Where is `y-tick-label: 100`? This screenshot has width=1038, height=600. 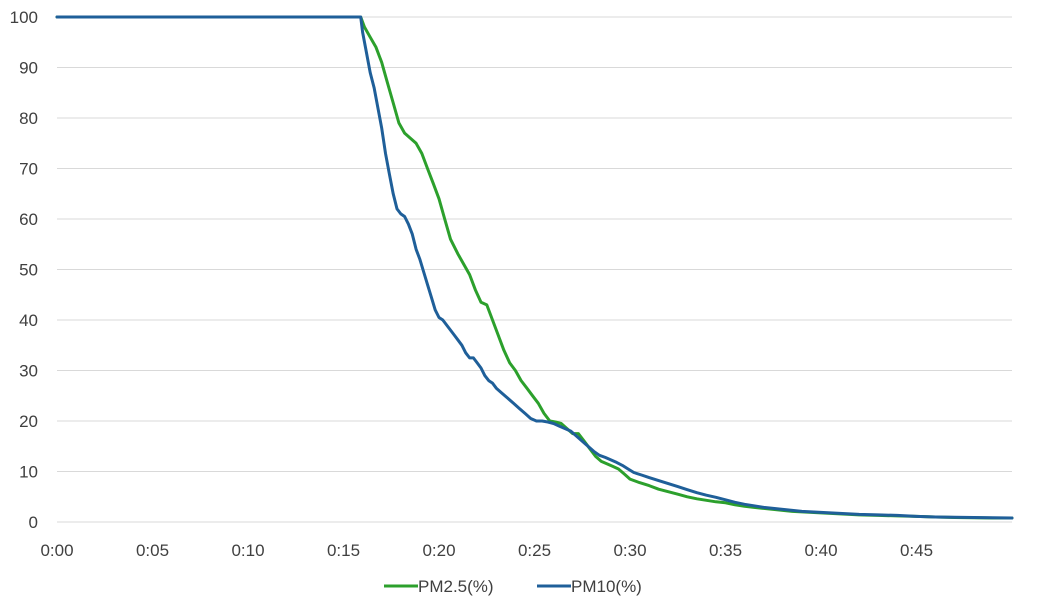
y-tick-label: 100 is located at coordinates (24, 17).